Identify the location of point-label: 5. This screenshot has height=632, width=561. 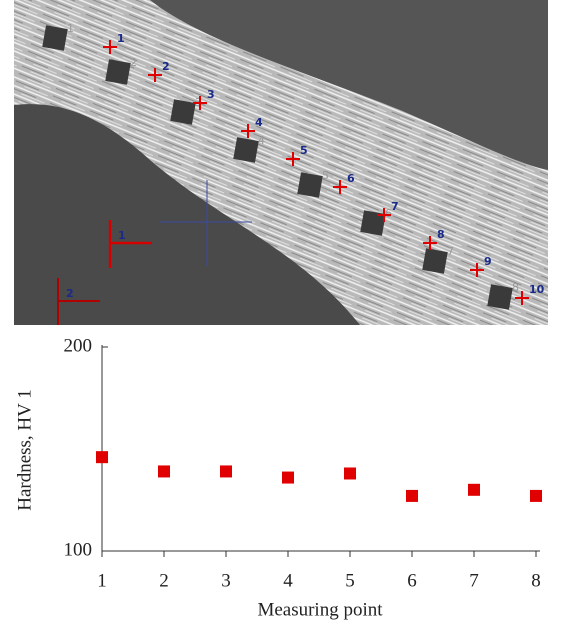
(304, 150).